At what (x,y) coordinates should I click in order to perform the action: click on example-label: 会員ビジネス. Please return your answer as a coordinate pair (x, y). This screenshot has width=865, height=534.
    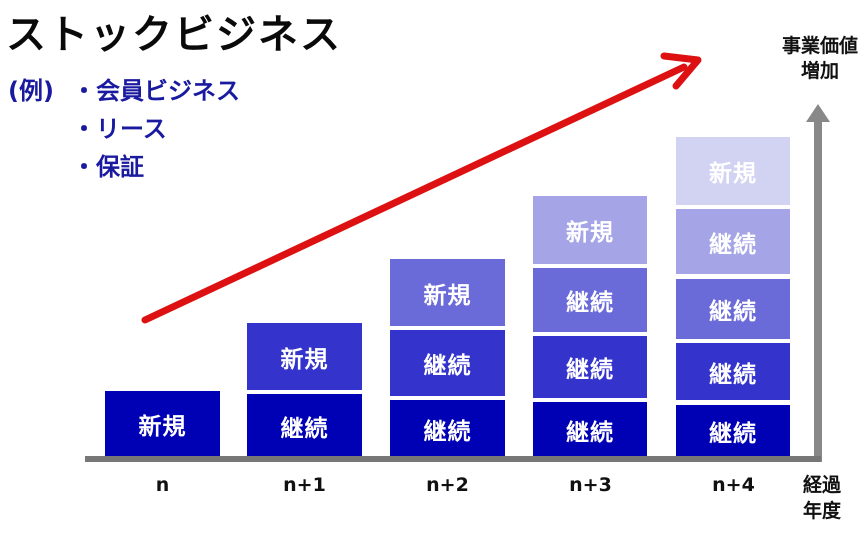
    Looking at the image, I should click on (168, 91).